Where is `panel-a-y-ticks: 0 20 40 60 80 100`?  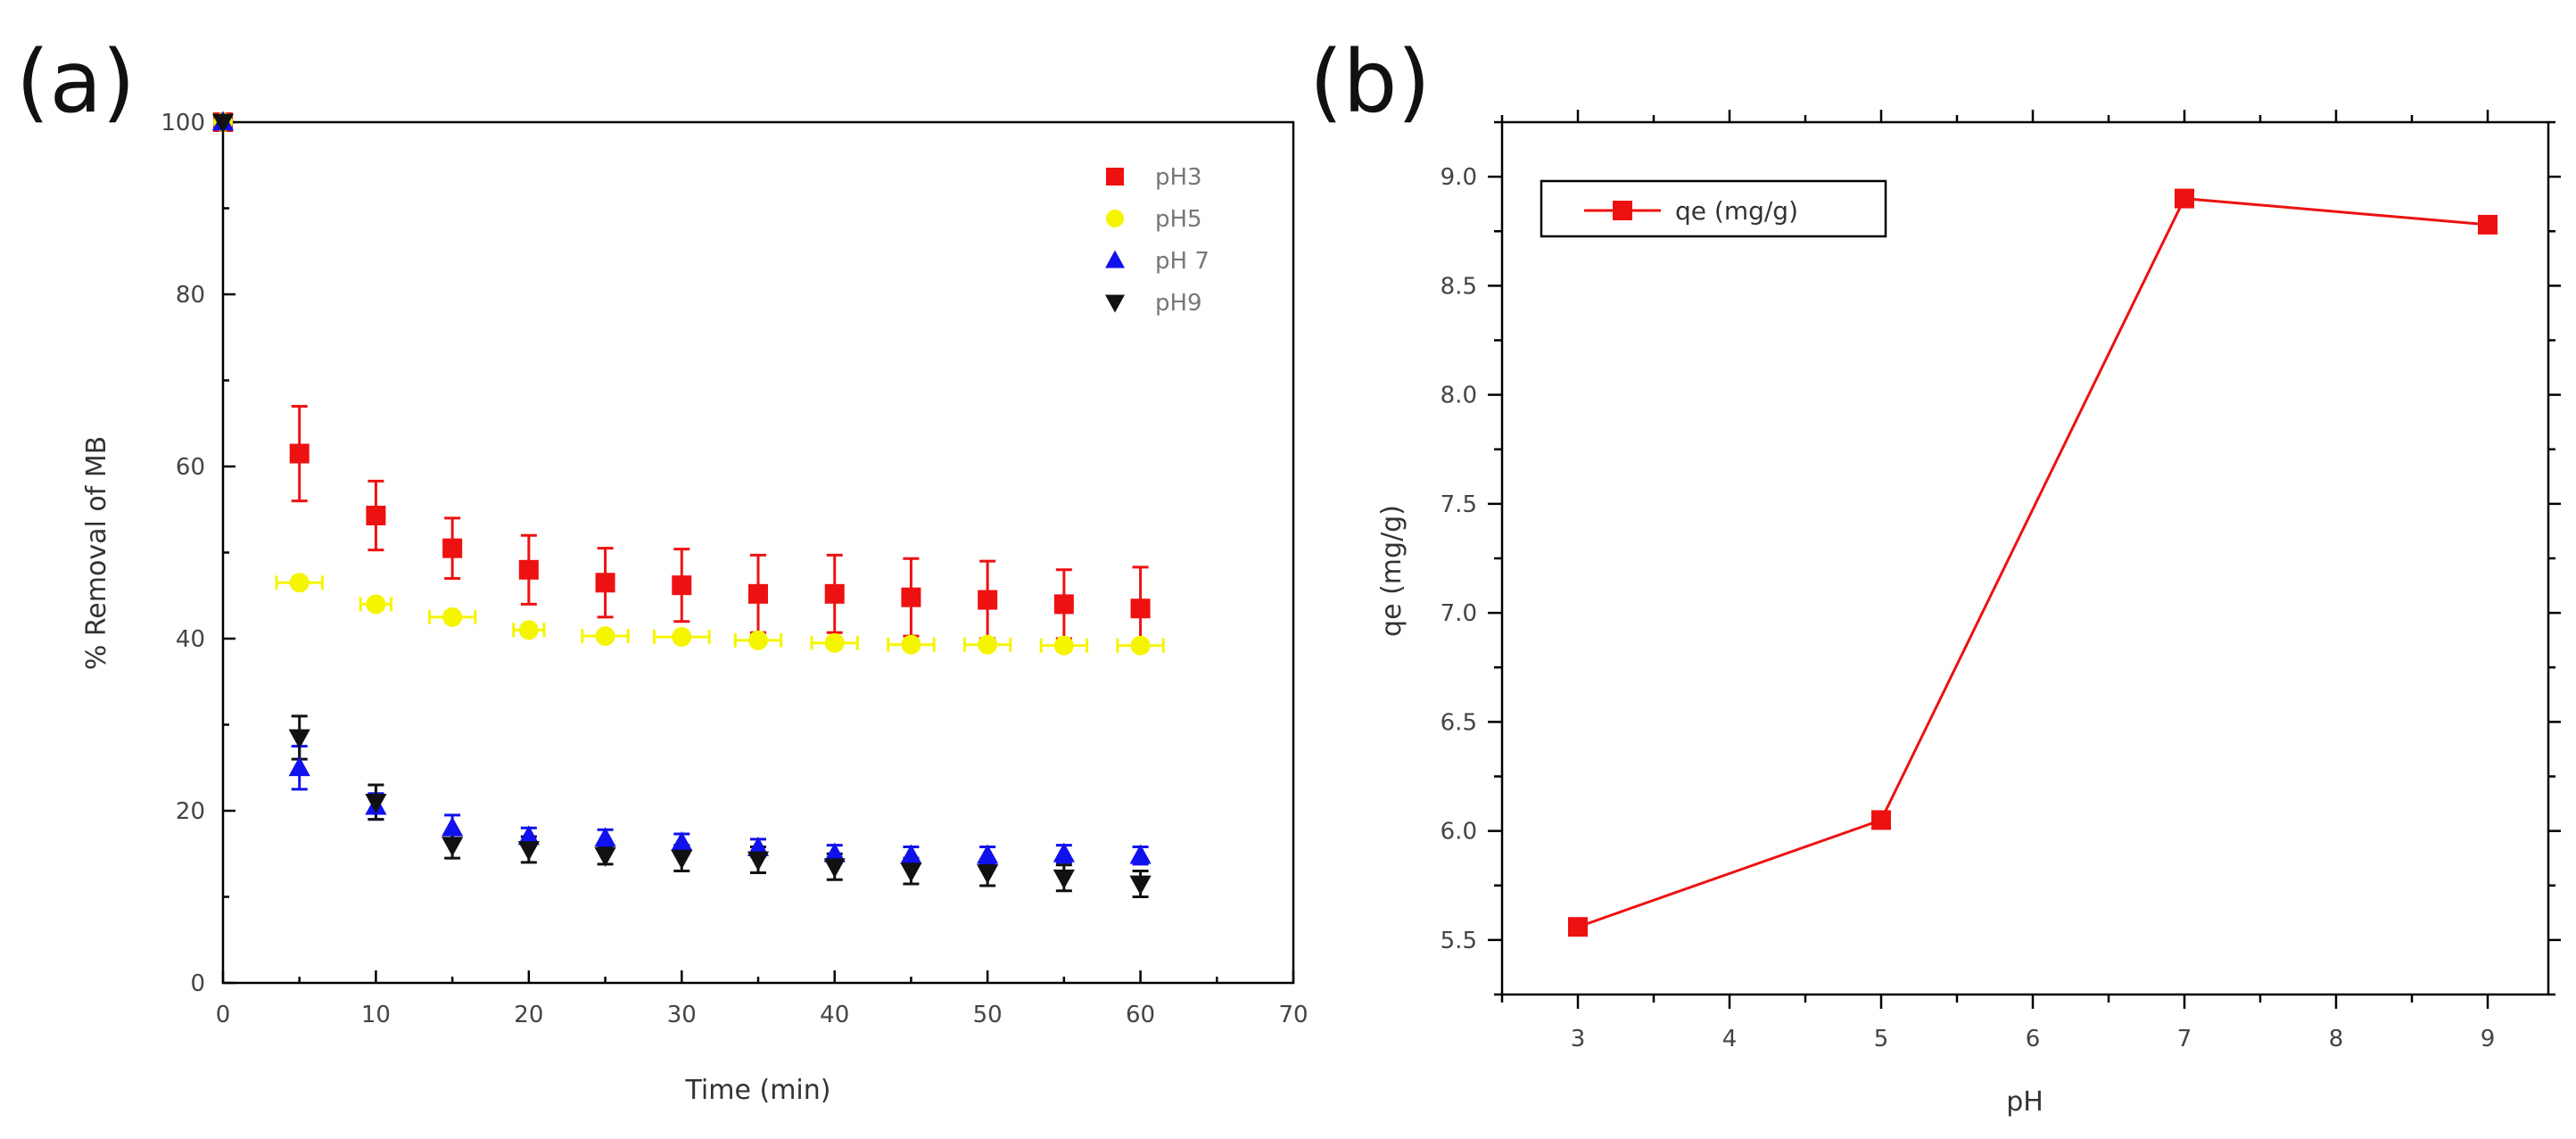 panel-a-y-ticks: 0 20 40 60 80 100 is located at coordinates (198, 553).